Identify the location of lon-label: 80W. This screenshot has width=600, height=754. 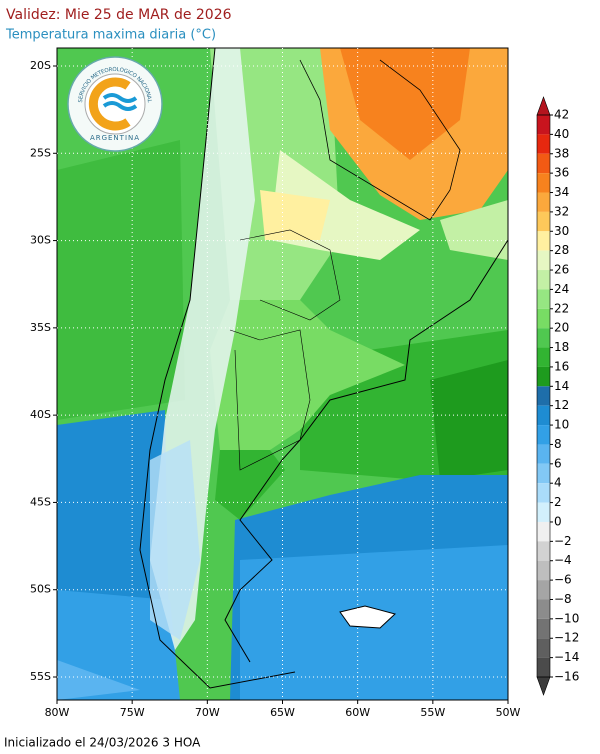
(57, 712).